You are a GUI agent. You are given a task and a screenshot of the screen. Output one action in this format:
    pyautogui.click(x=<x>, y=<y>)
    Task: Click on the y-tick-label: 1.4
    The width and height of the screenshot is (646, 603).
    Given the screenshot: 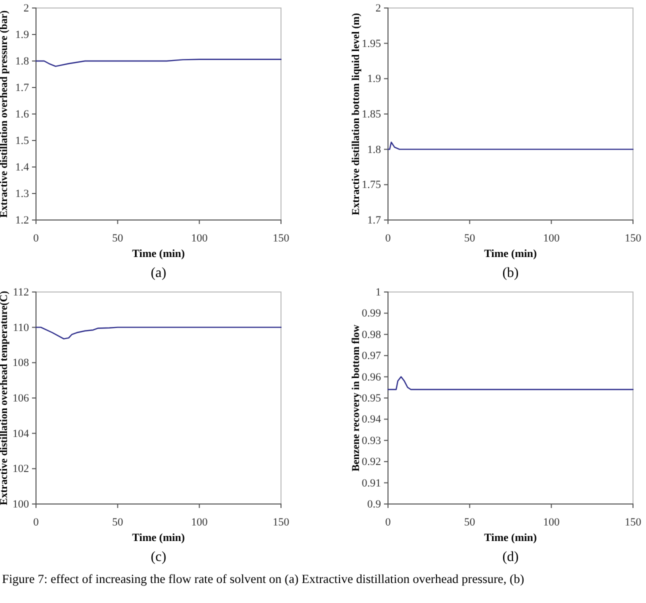 What is the action you would take?
    pyautogui.click(x=22, y=168)
    